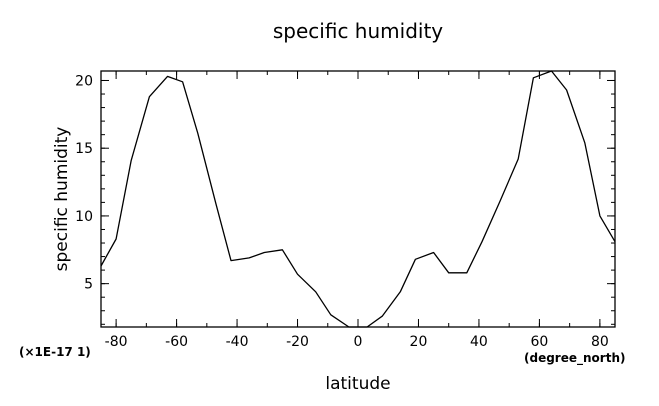 This screenshot has height=406, width=659. What do you see at coordinates (116, 342) in the screenshot?
I see `x-tick-label: -80` at bounding box center [116, 342].